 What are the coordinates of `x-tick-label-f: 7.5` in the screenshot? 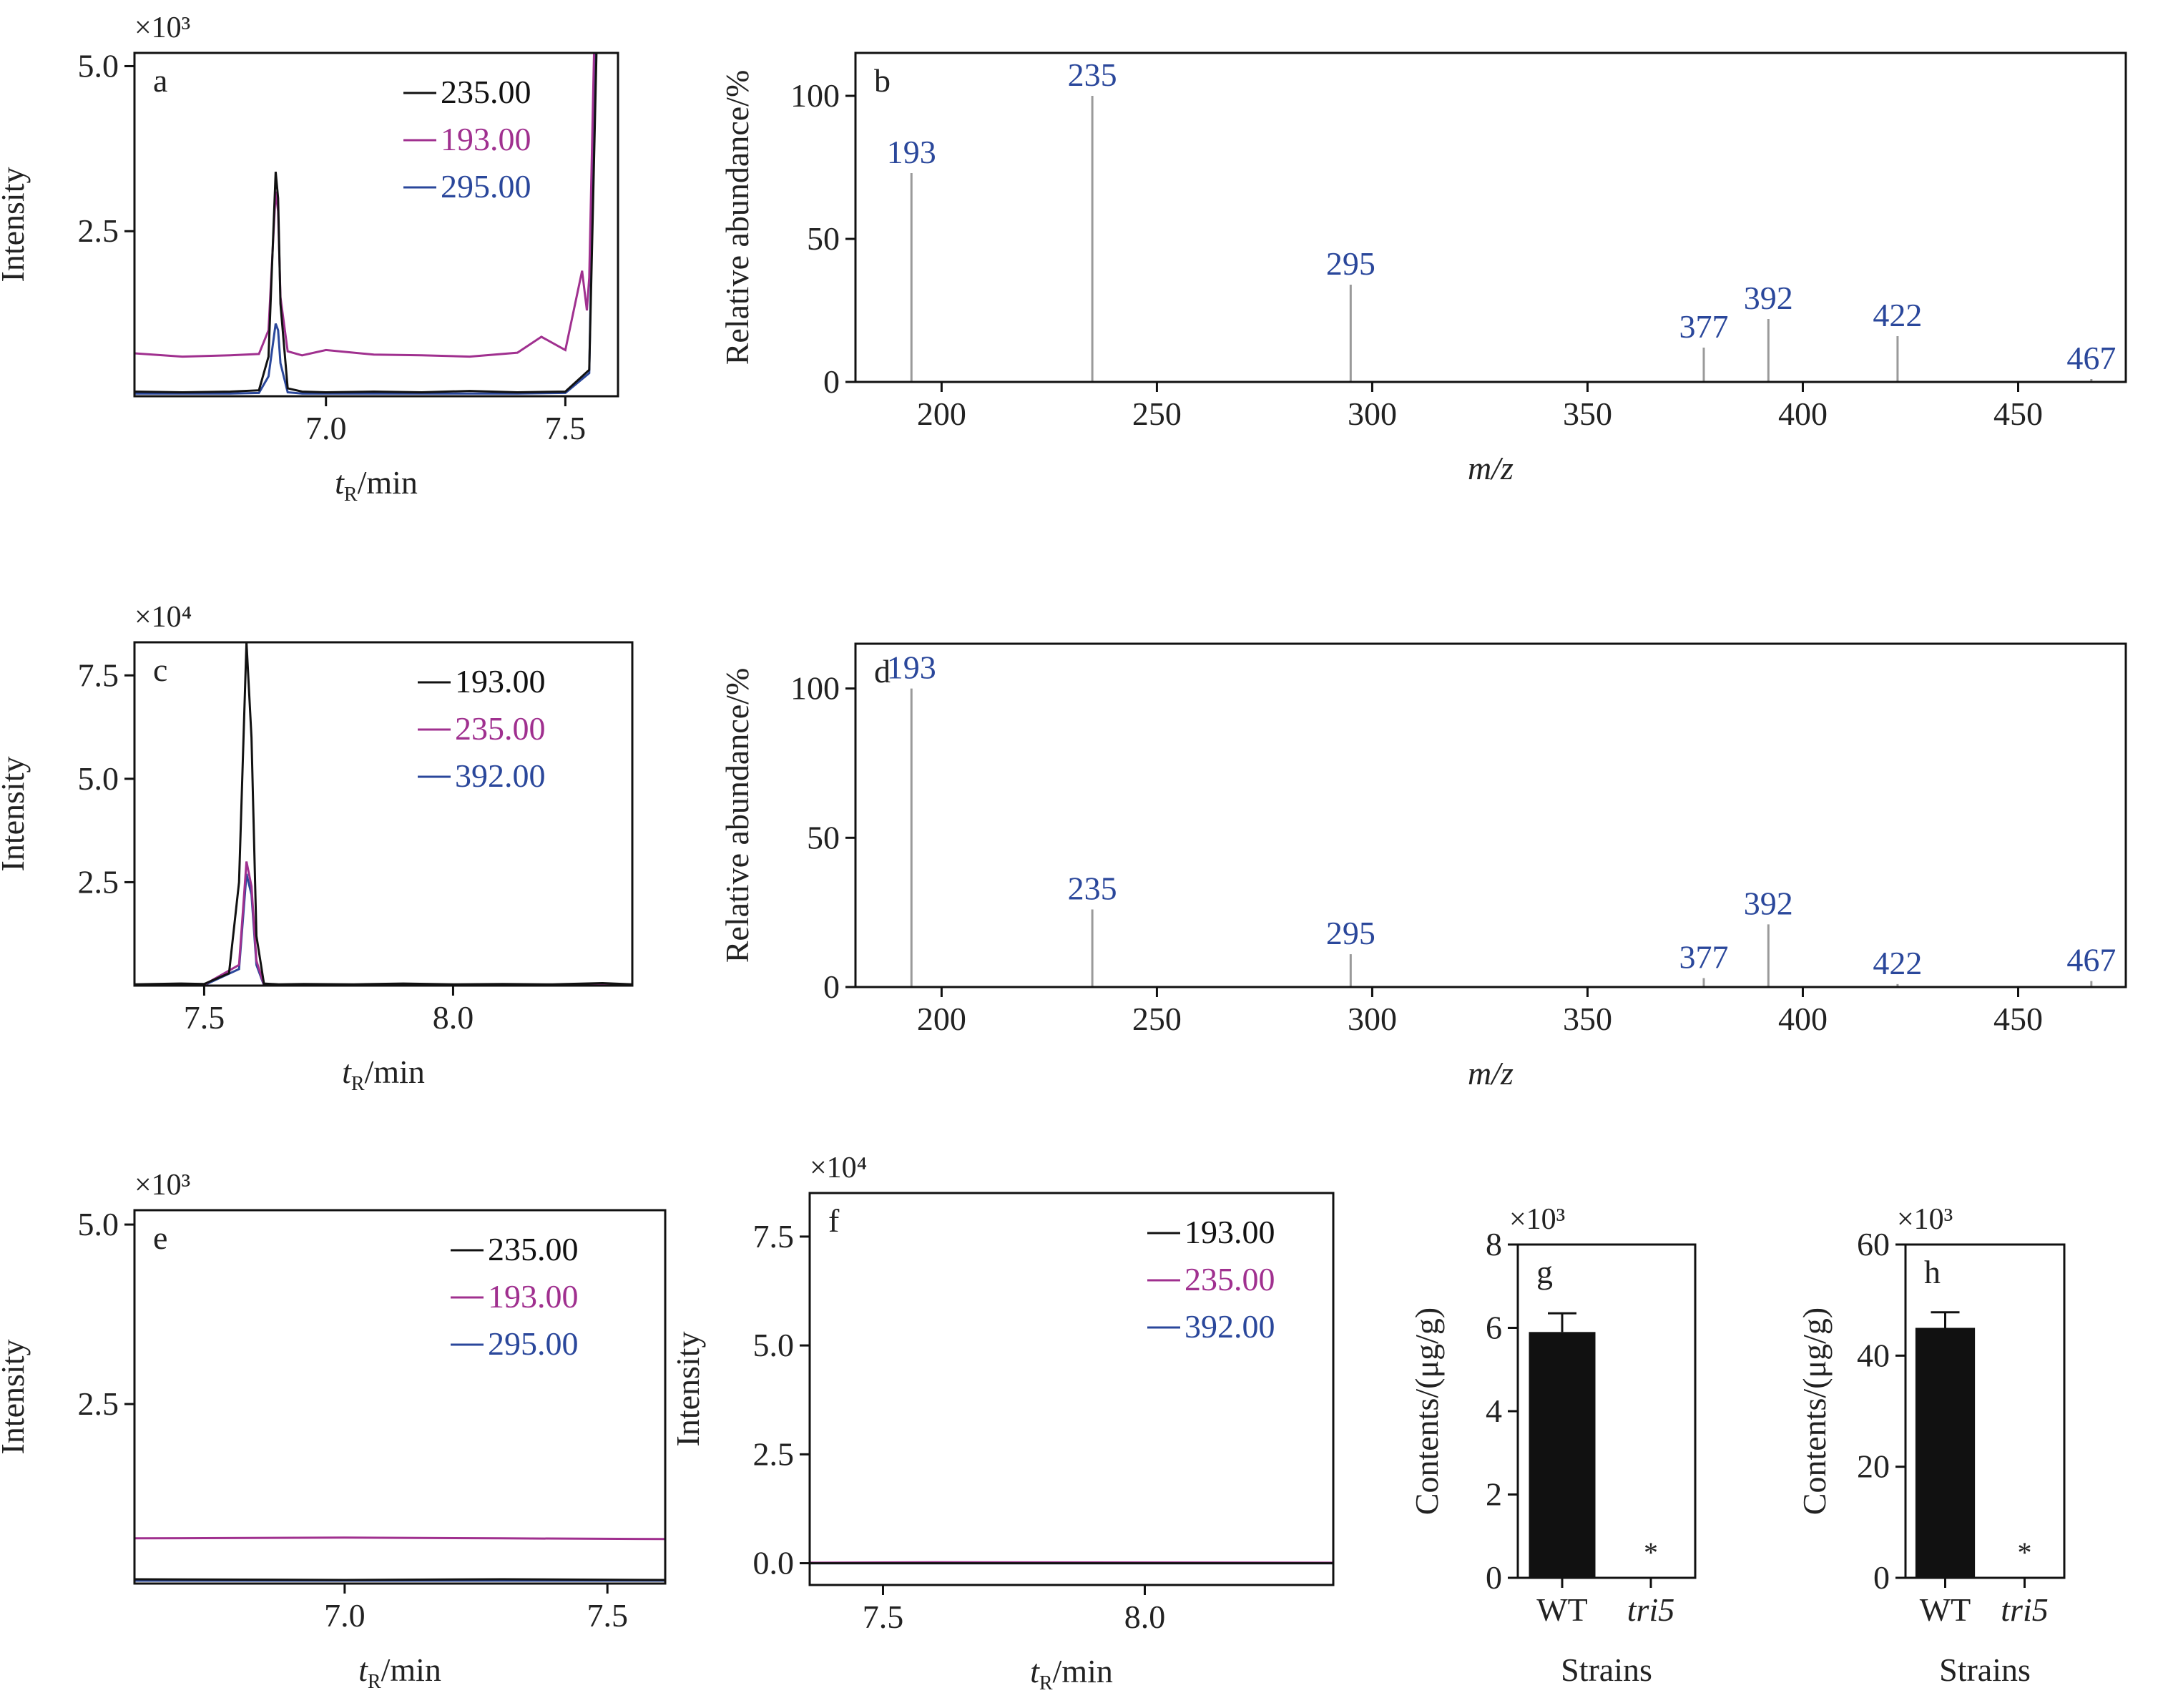 It's located at (884, 1617).